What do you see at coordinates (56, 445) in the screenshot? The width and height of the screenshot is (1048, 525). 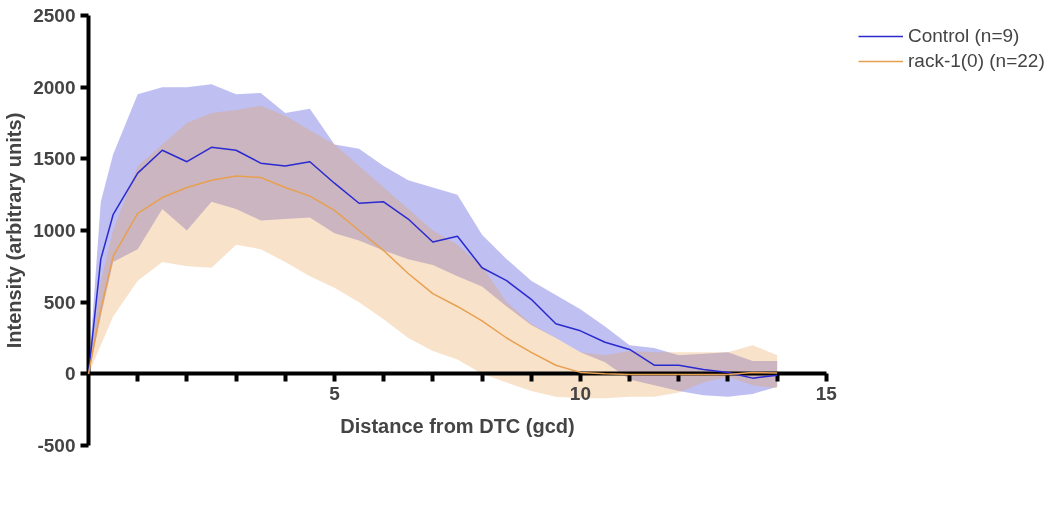 I see `y-tick-label: -500` at bounding box center [56, 445].